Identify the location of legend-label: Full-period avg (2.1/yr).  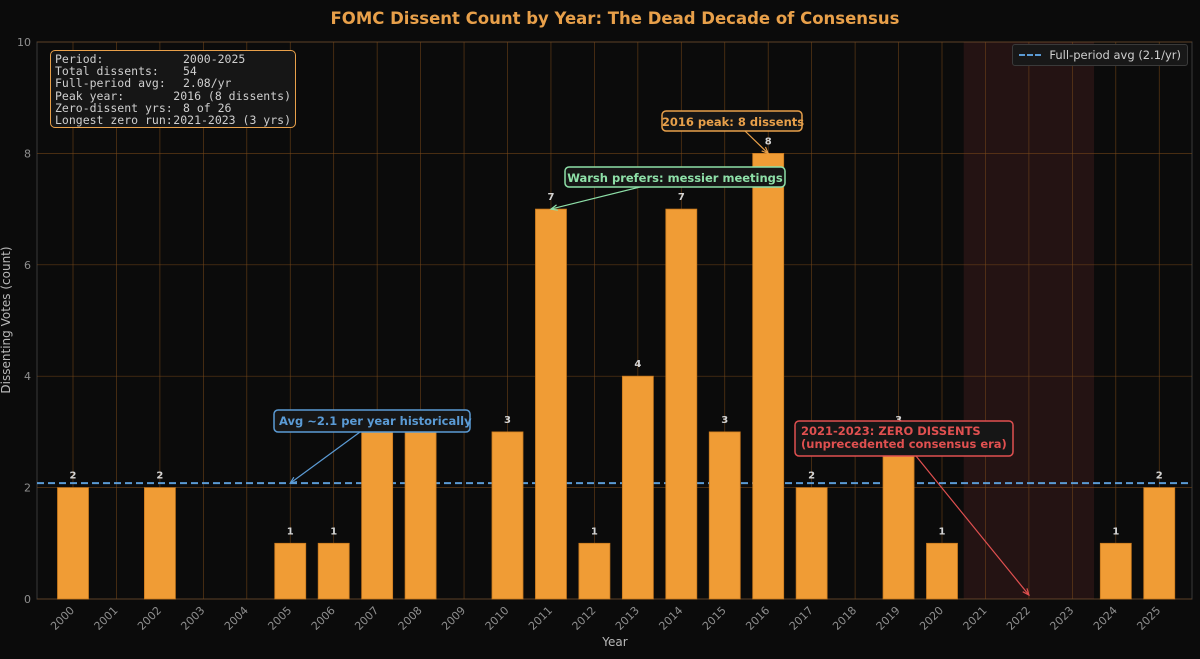
(1115, 55).